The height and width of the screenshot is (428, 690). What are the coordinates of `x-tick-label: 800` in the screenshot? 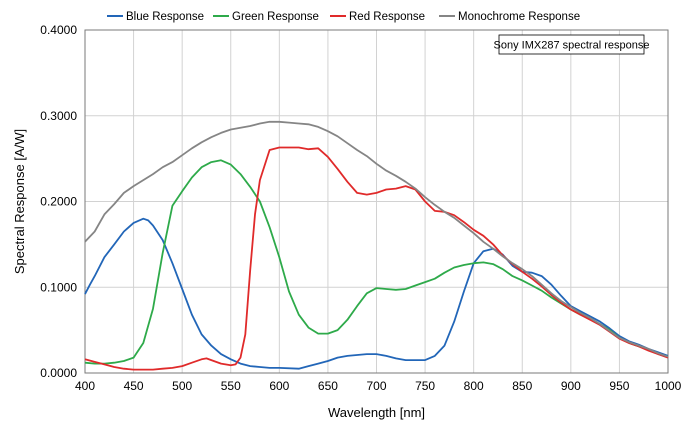 It's located at (474, 386).